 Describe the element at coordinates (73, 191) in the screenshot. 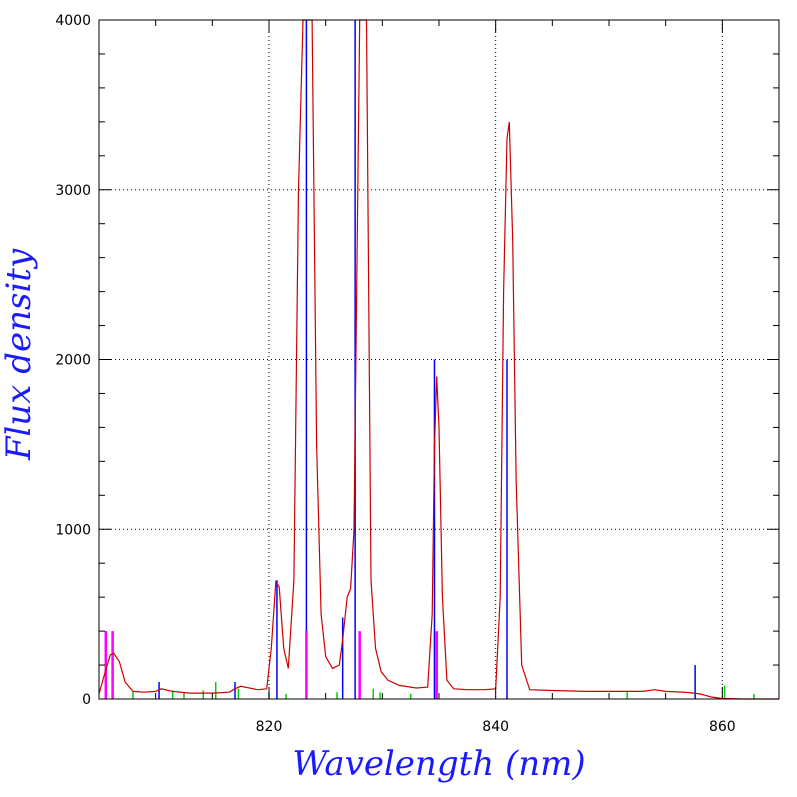

I see `y-tick-label: 3000` at that location.